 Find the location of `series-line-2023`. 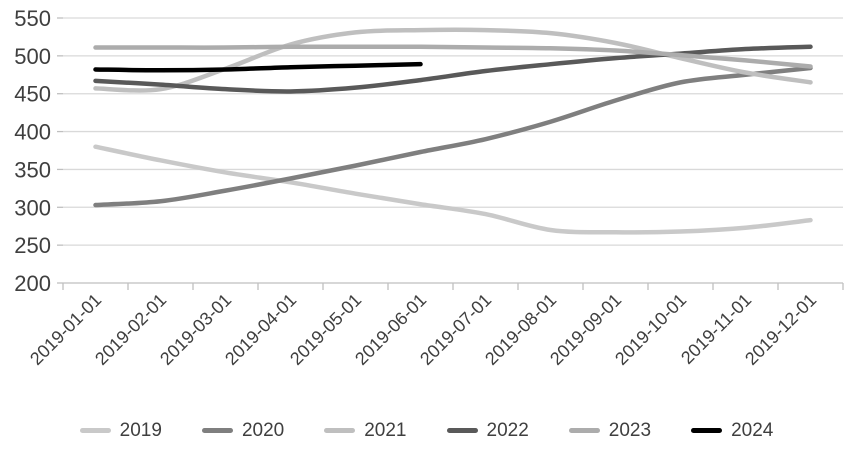

series-line-2023 is located at coordinates (453, 56).